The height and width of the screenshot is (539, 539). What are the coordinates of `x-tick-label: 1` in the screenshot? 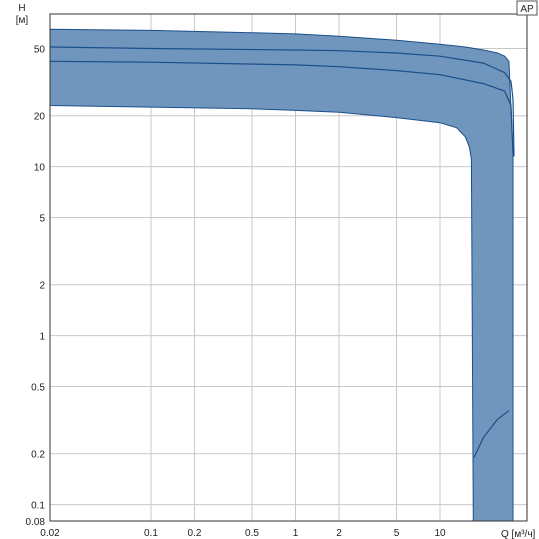 It's located at (296, 533).